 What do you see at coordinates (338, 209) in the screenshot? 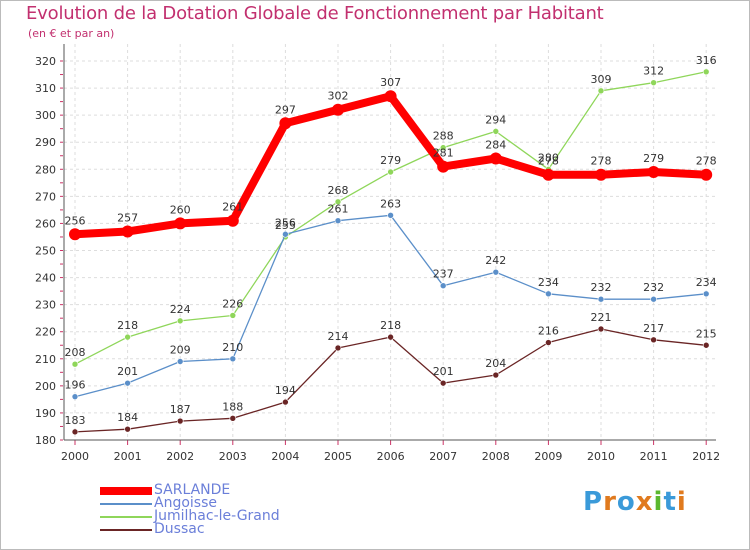
I see `data-label: 261` at bounding box center [338, 209].